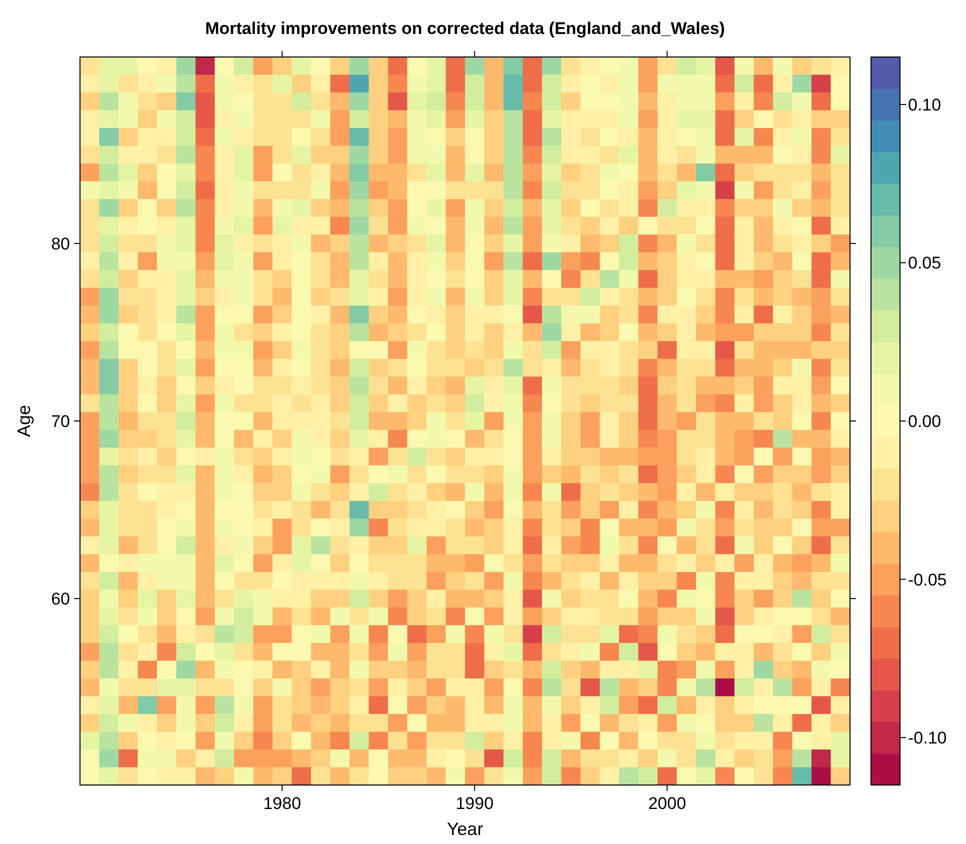  Describe the element at coordinates (60, 599) in the screenshot. I see `y-tick-label: 60` at that location.